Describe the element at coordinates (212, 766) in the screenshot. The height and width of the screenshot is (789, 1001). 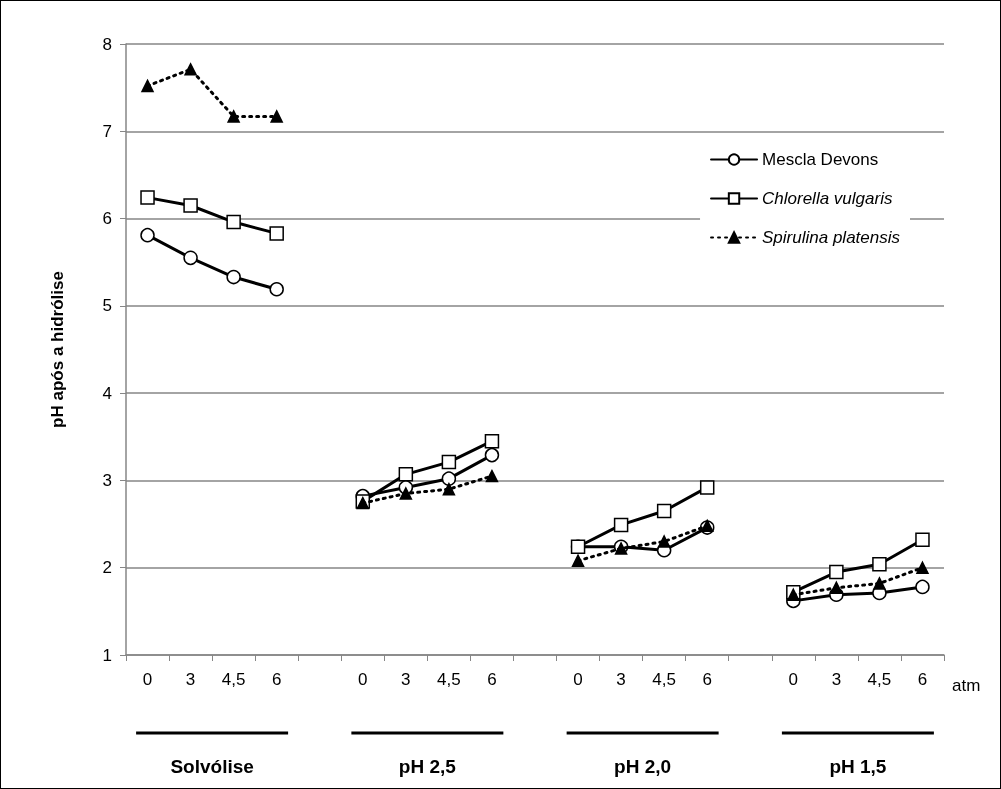
I see `text: Solvólise` at that location.